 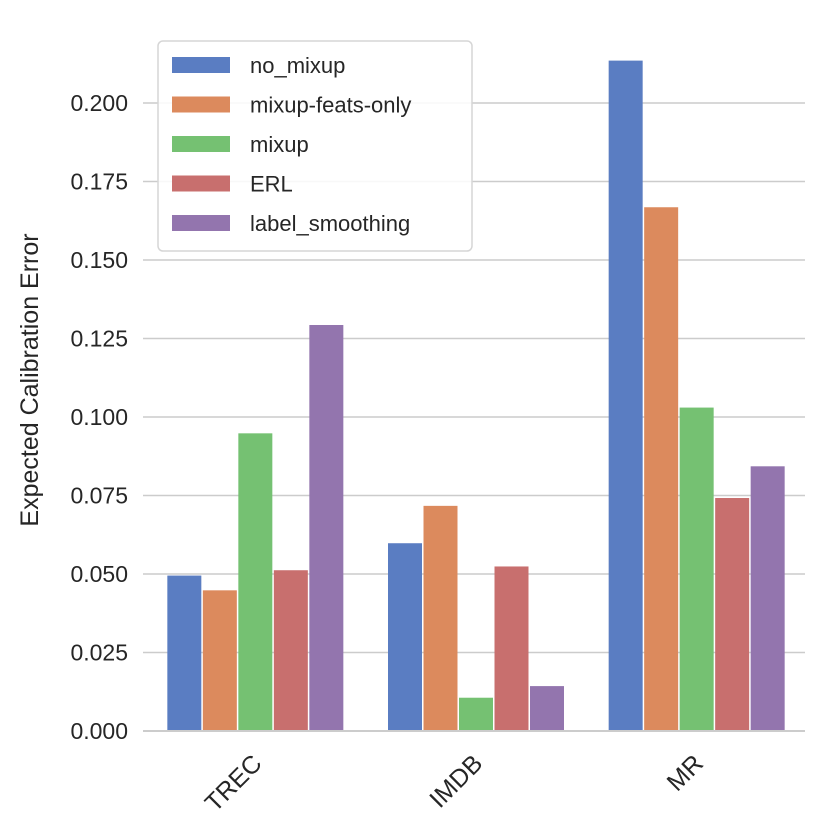 What do you see at coordinates (326, 527) in the screenshot?
I see `bar-label_smoothing-TREC` at bounding box center [326, 527].